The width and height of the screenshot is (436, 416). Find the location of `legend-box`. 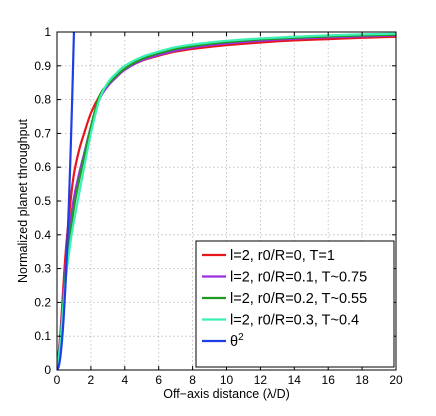

legend-box is located at coordinates (295, 304).